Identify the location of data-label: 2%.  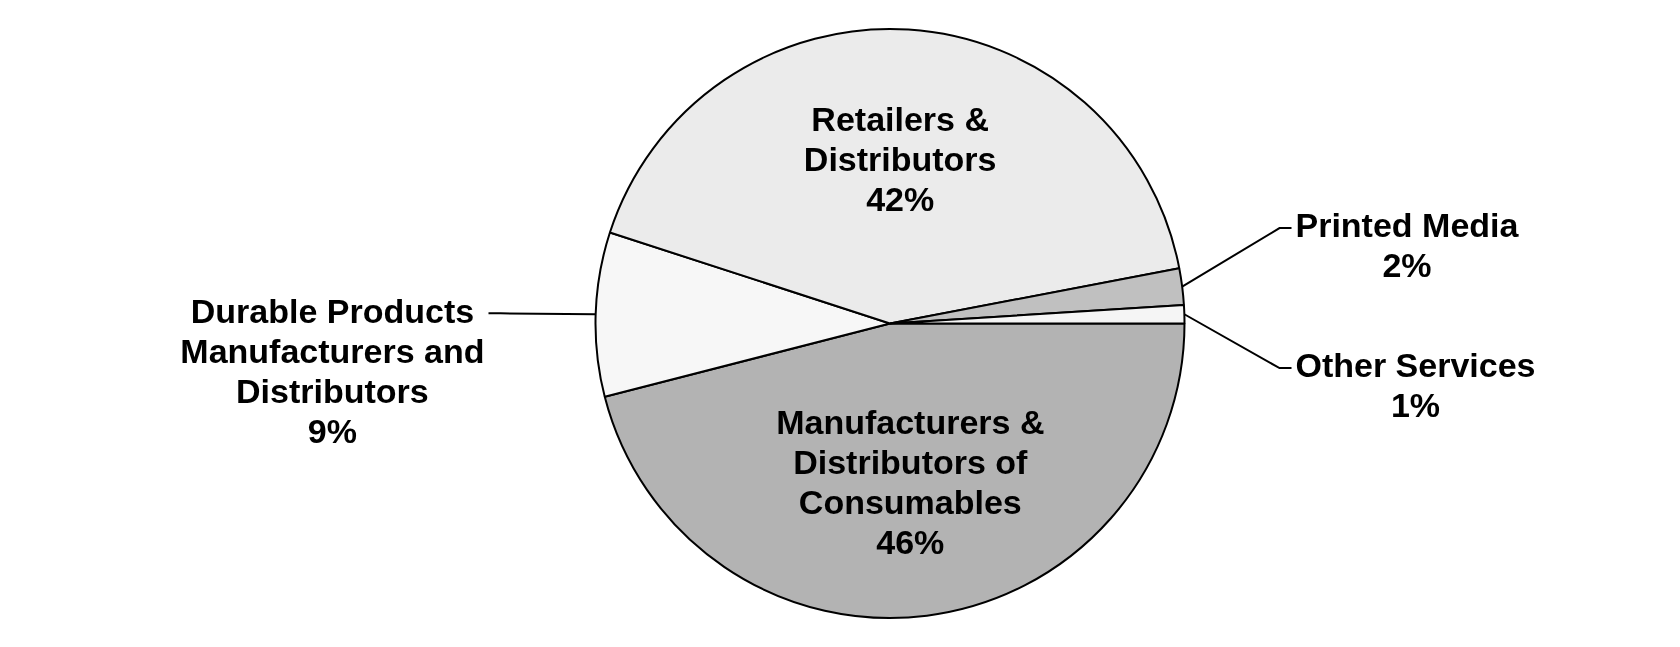
(1407, 265).